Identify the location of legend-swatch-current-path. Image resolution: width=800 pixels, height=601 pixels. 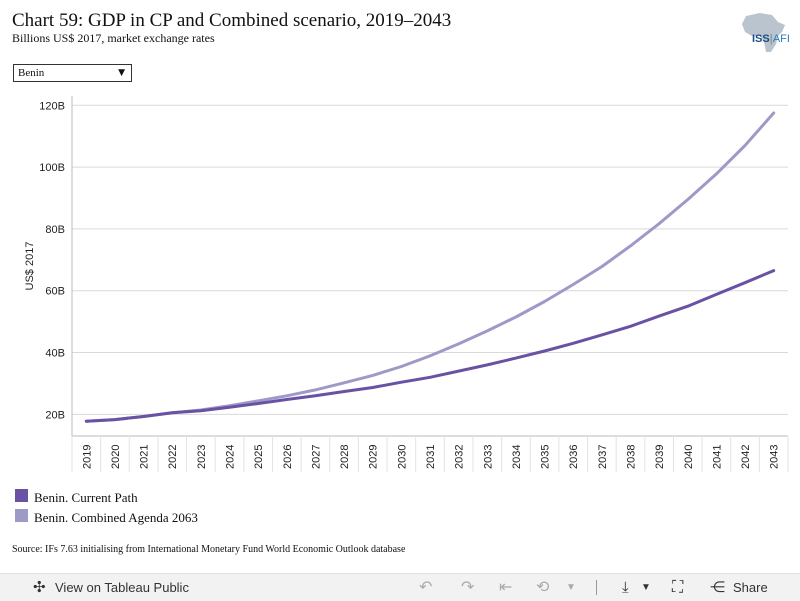
(21, 495).